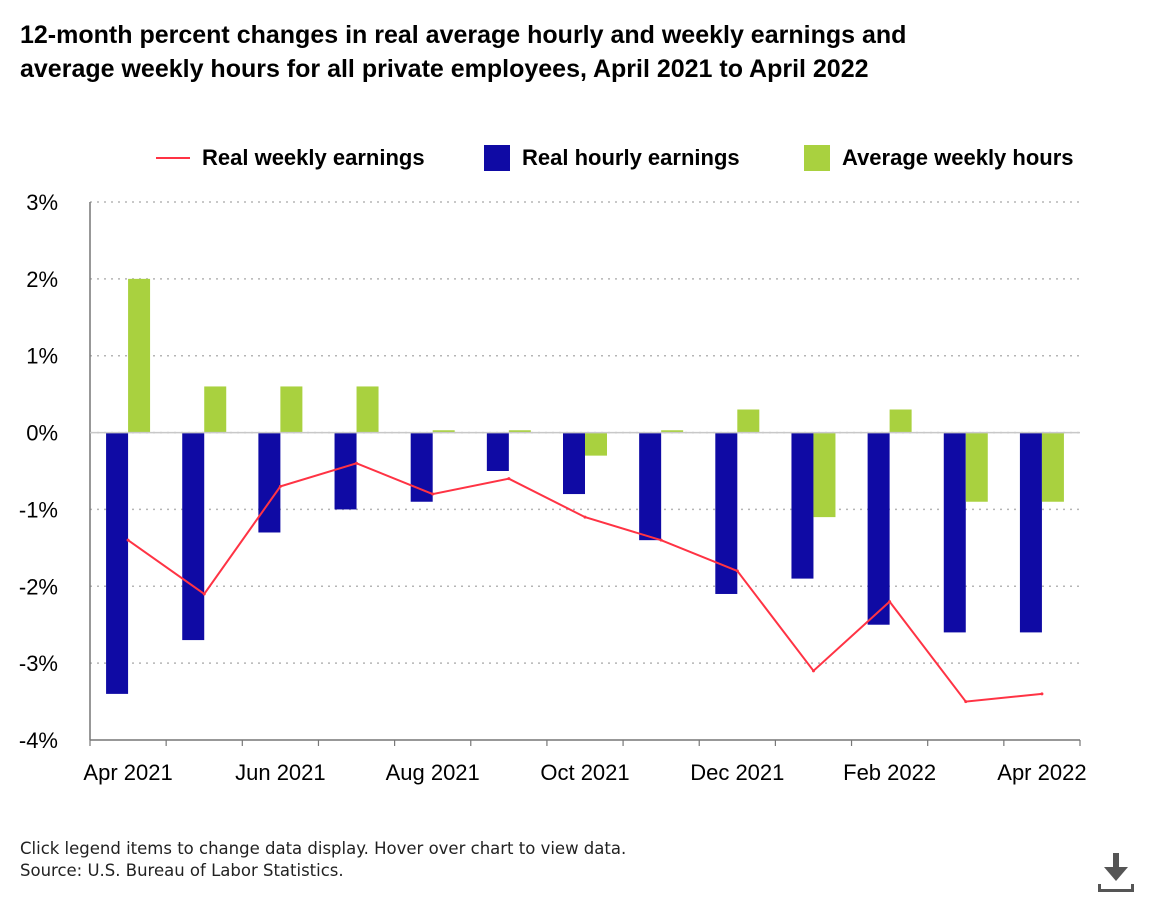 This screenshot has height=900, width=1160. What do you see at coordinates (889, 772) in the screenshot?
I see `x-tick-label: Feb 2022` at bounding box center [889, 772].